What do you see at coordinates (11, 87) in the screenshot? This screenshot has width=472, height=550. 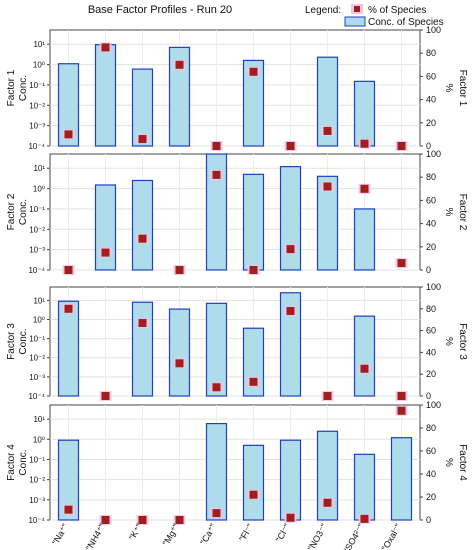 I see `left-axis-title: Factor 1` at bounding box center [11, 87].